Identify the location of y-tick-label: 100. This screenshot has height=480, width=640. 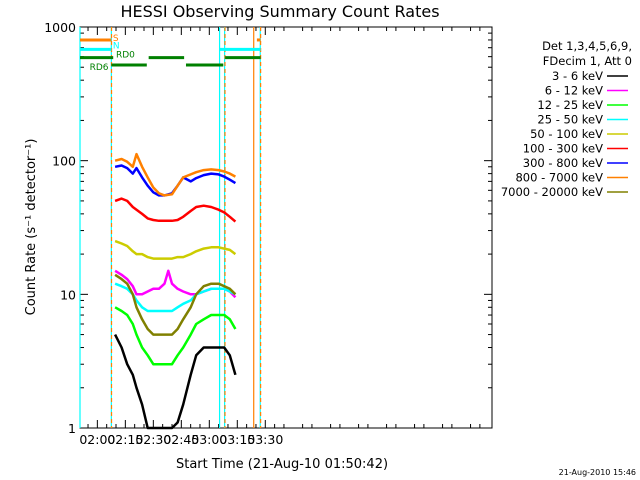
(64, 161).